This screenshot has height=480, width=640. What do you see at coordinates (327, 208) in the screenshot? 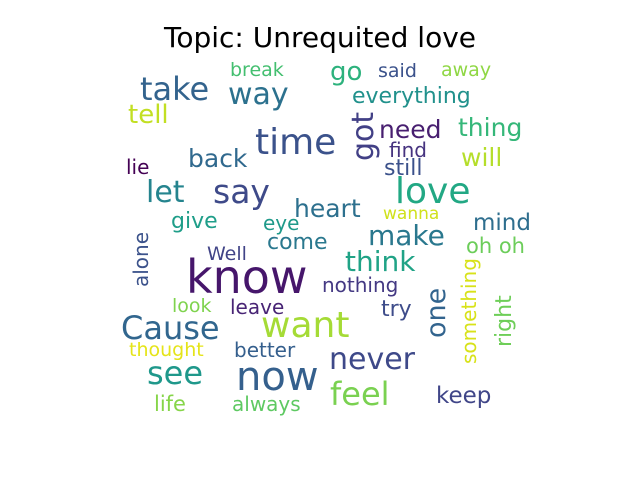
I see `word-heart: heart` at bounding box center [327, 208].